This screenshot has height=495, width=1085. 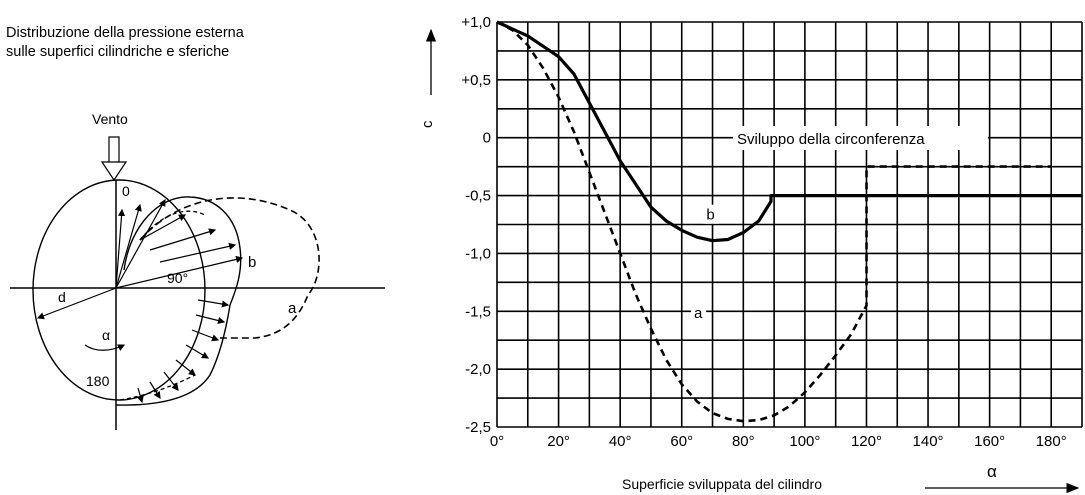 I want to click on y-tick-labels: +1,0 +0,5 0 -0,5 -1,0 -1,5 -2,0 -2,5, so click(x=476, y=225).